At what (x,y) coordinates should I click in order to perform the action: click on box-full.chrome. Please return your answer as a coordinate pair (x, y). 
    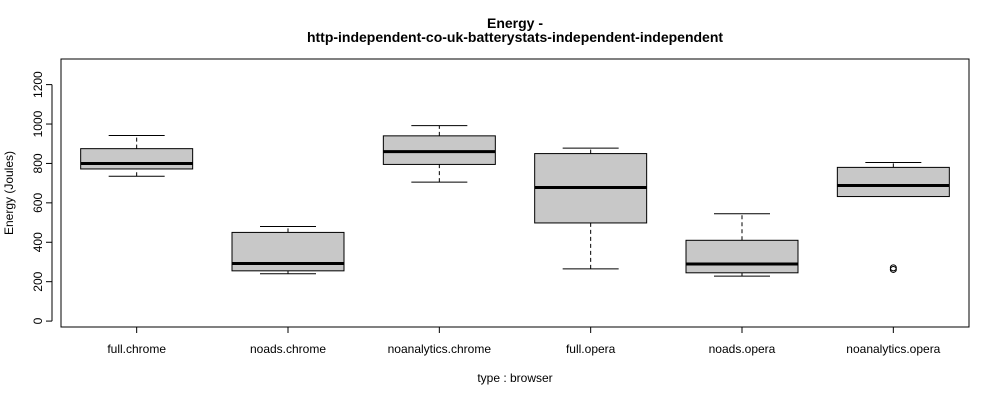
    Looking at the image, I should click on (137, 155).